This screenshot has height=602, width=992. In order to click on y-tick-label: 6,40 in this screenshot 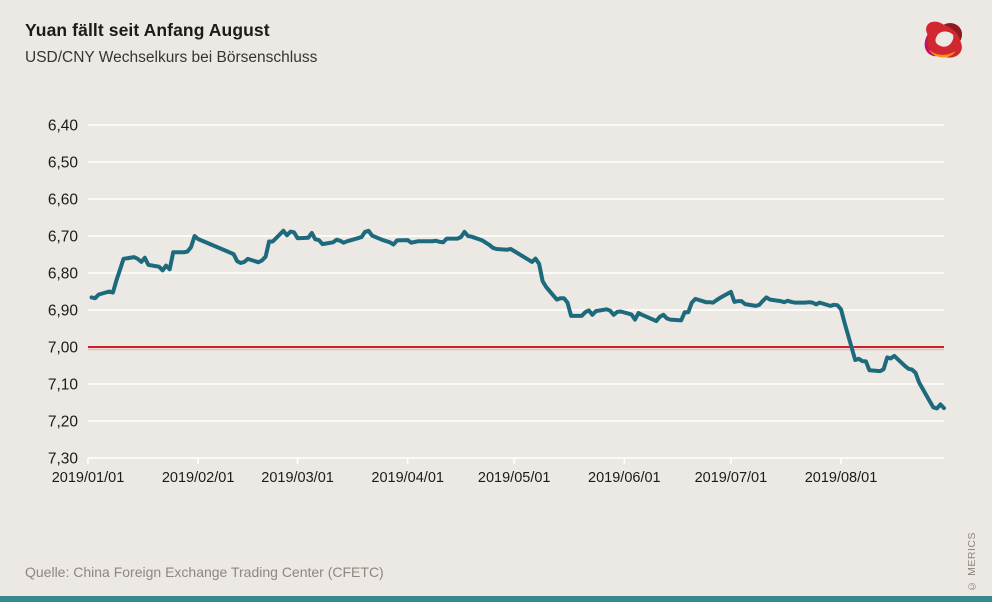, I will do `click(63, 126)`.